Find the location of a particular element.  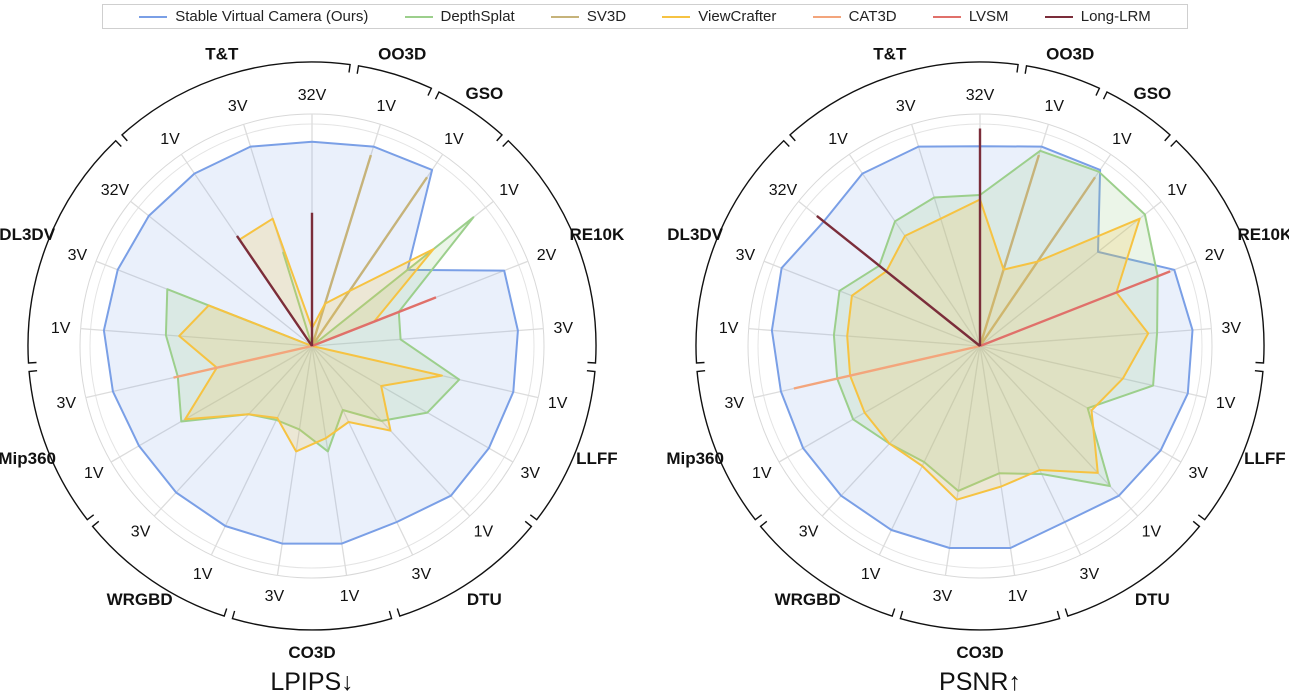

group-label: Mip360 is located at coordinates (28, 458).